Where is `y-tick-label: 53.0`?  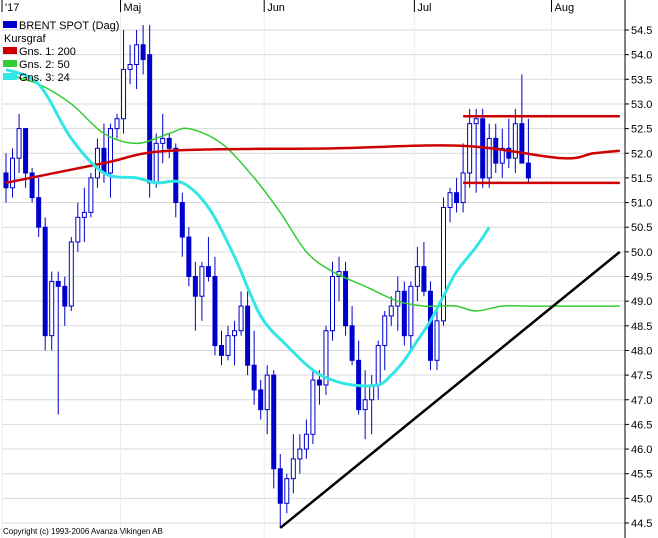
y-tick-label: 53.0 is located at coordinates (641, 105).